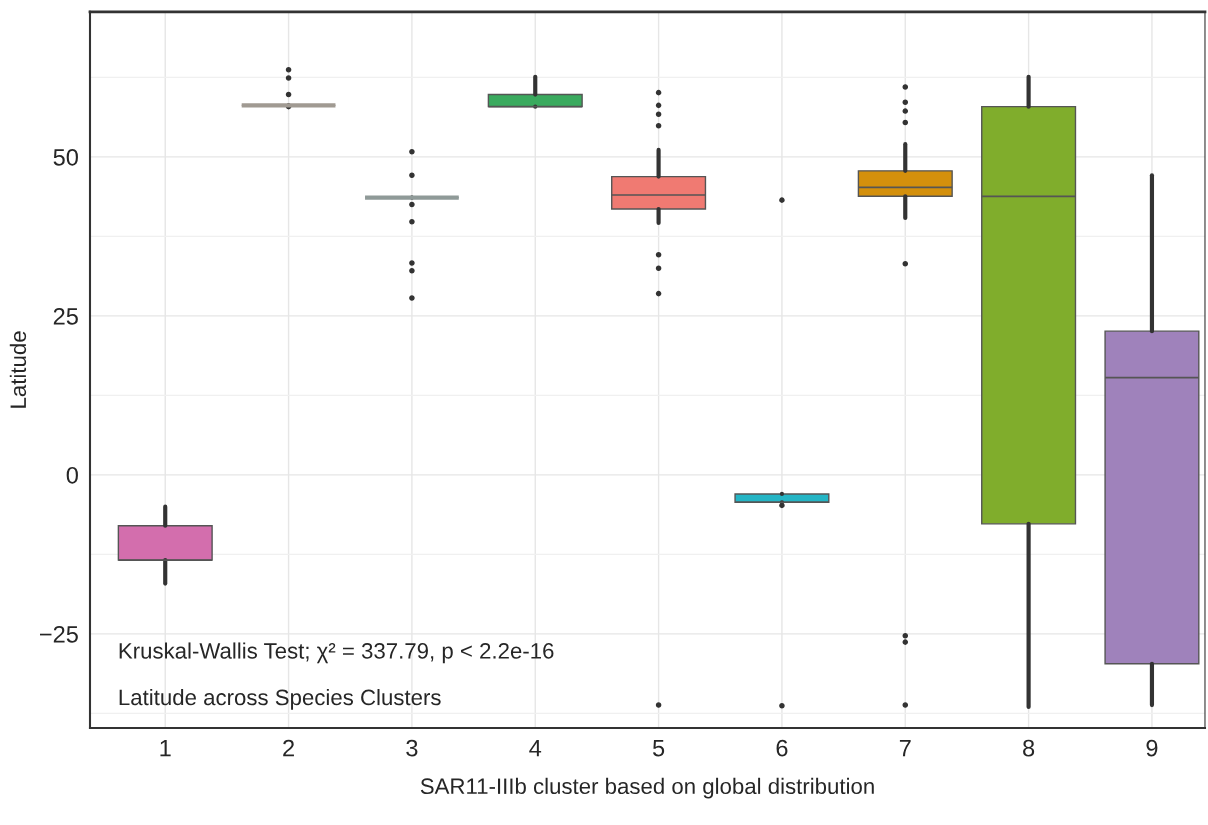 This screenshot has width=1208, height=825. I want to click on x-tick-label: 3, so click(412, 748).